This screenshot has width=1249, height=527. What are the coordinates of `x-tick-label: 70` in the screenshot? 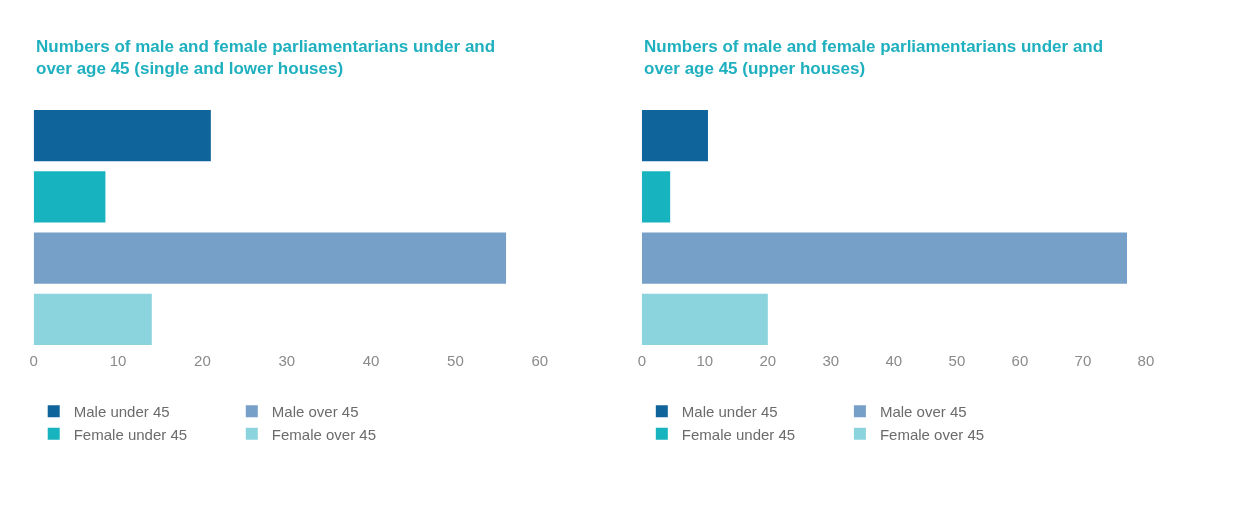 It's located at (1083, 360).